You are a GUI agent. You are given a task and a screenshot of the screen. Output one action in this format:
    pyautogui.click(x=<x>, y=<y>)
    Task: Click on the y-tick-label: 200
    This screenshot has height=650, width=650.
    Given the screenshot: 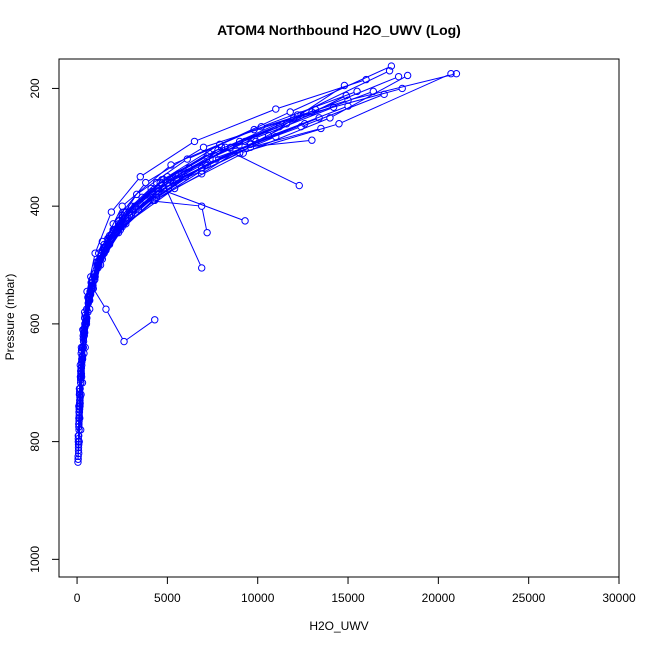 What is the action you would take?
    pyautogui.click(x=35, y=88)
    